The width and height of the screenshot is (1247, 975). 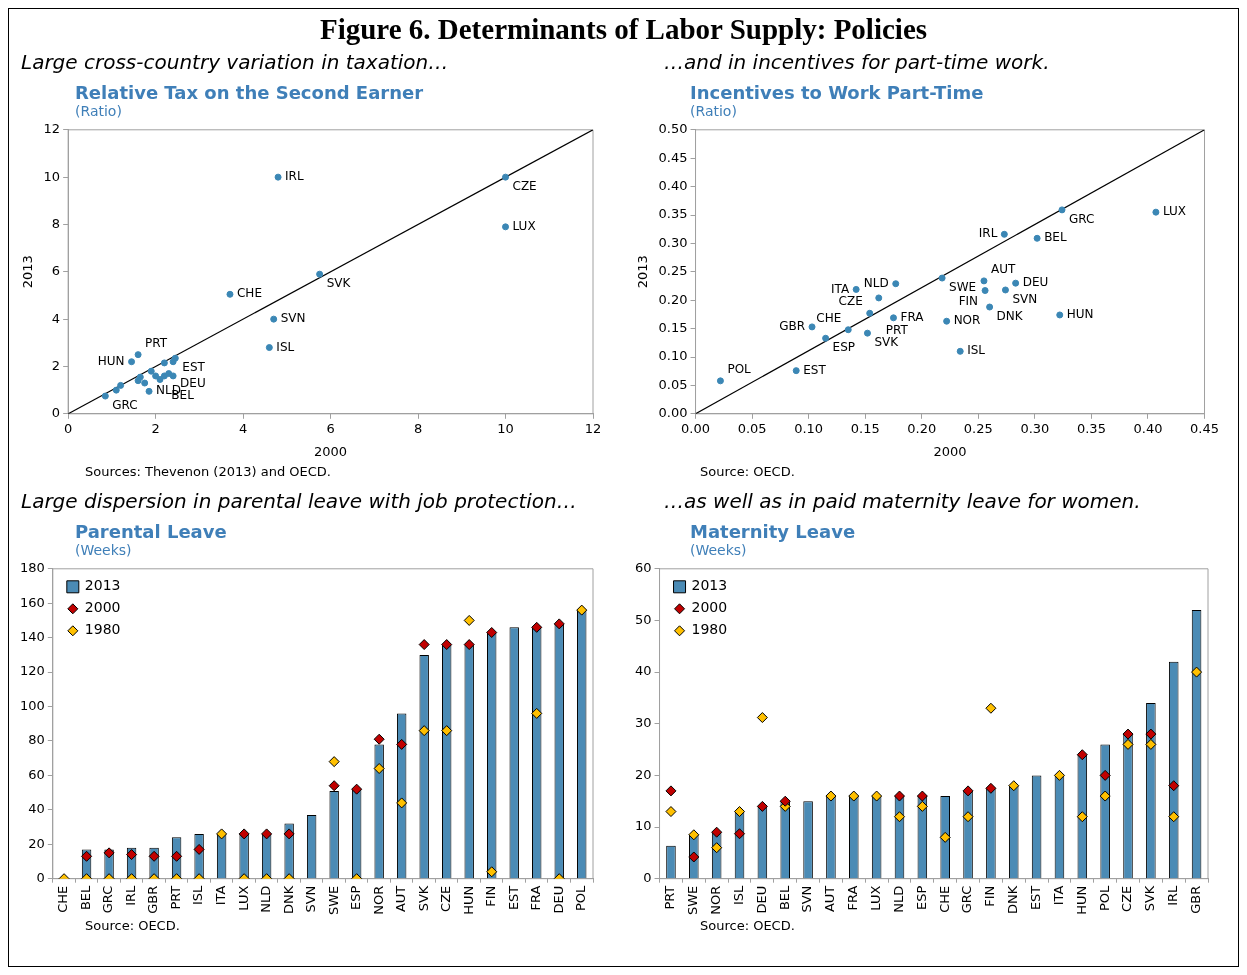 What do you see at coordinates (673, 299) in the screenshot?
I see `y-tick-label: 0.20` at bounding box center [673, 299].